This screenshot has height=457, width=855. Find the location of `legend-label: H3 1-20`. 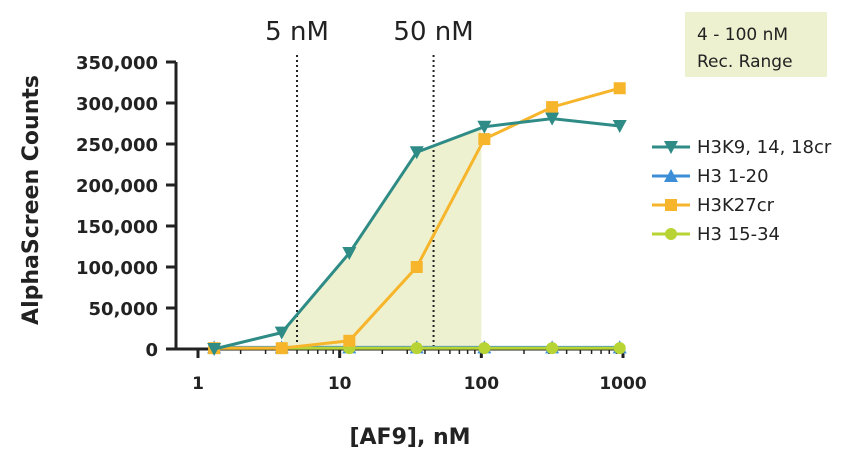

legend-label: H3 1-20 is located at coordinates (733, 176).